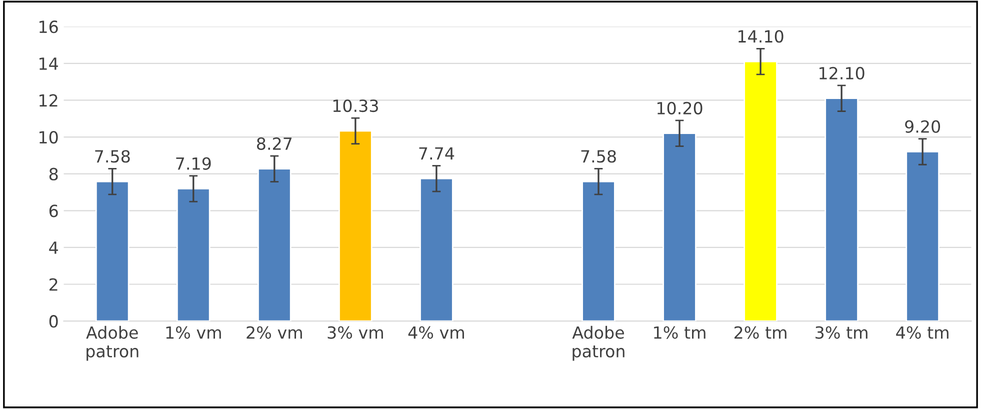  I want to click on data-label: 10.33, so click(355, 105).